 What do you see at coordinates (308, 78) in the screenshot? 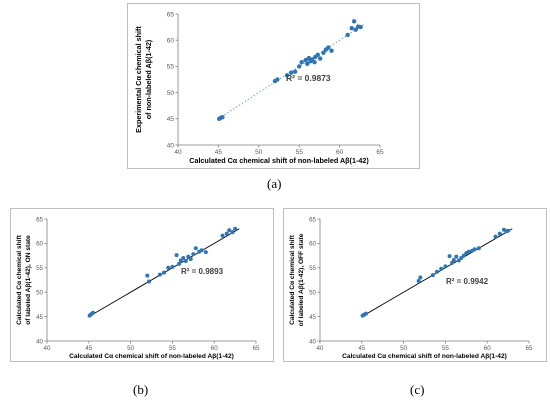
I see `r-squared-annotation: R² = 0.9873` at bounding box center [308, 78].